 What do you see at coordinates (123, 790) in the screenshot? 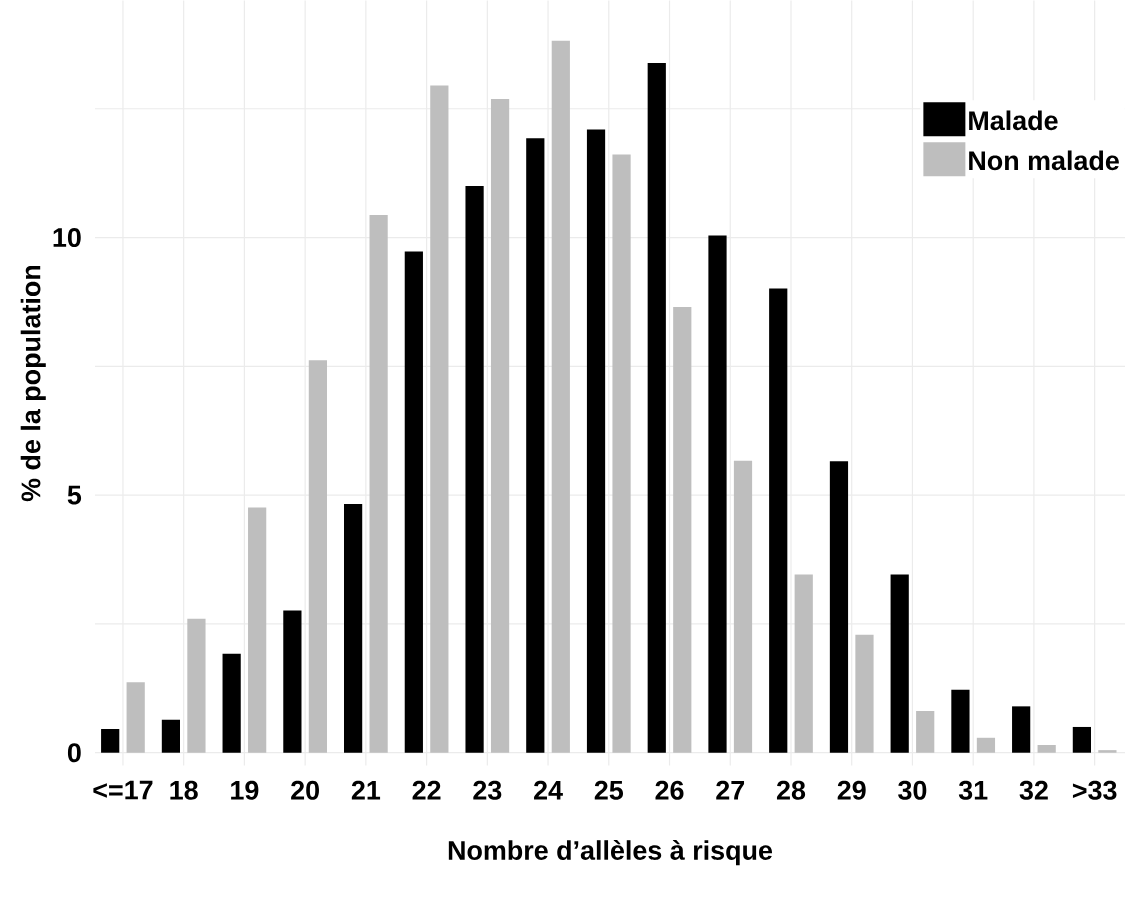
I see `x-tick-label: <=17` at bounding box center [123, 790].